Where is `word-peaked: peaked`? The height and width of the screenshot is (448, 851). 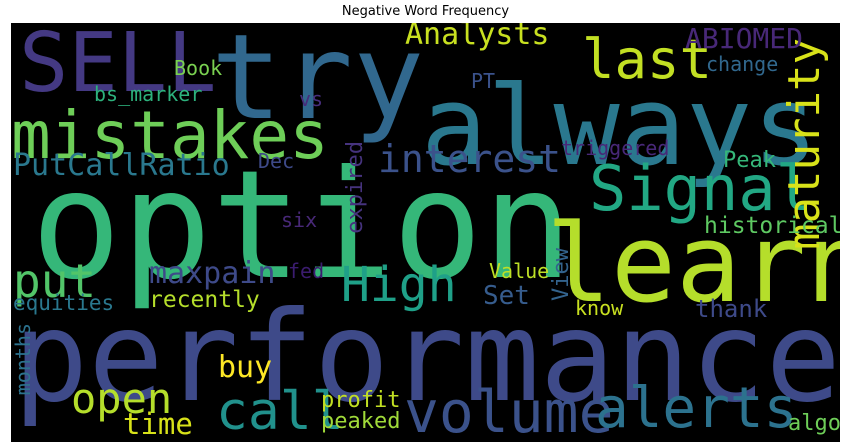
word-peaked: peaked is located at coordinates (361, 421).